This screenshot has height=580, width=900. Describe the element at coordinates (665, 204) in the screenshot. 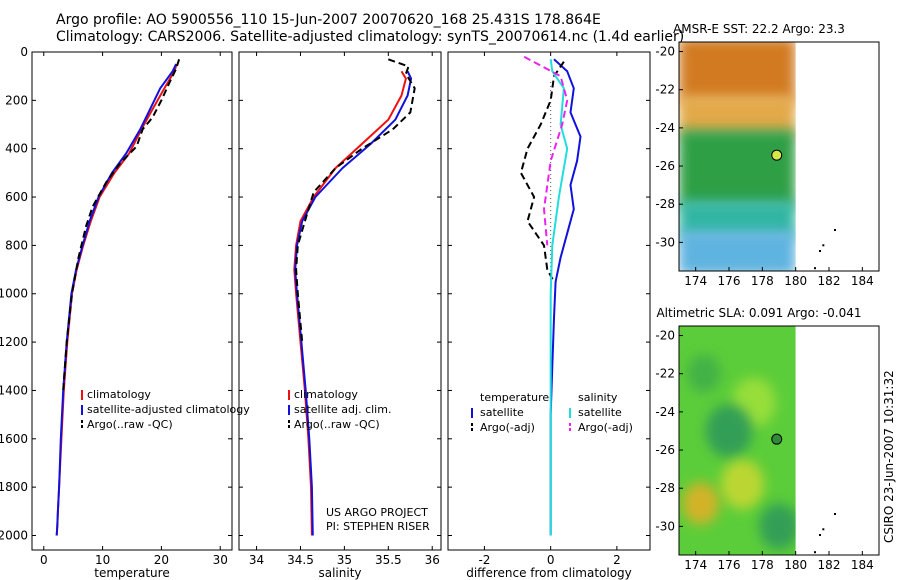

I see `sst_map-ytick-label: -28` at that location.